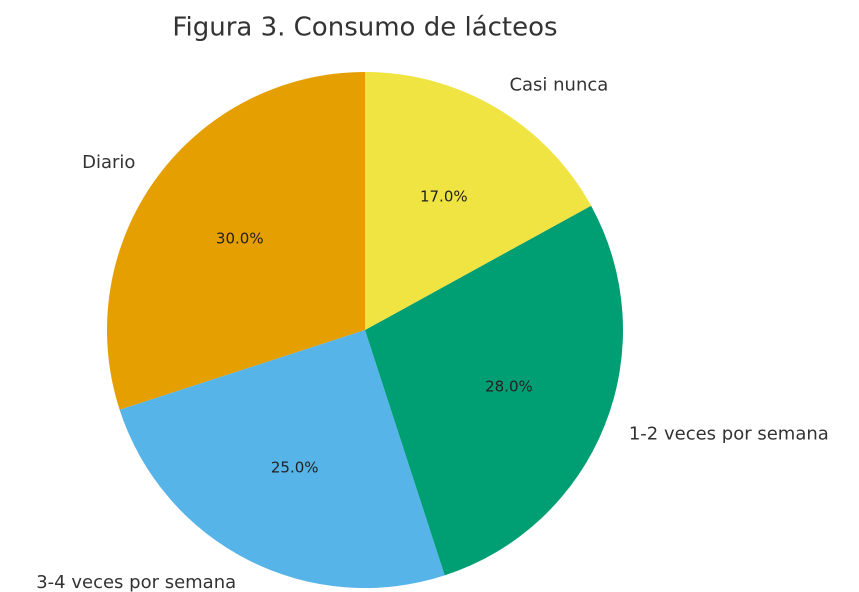 This screenshot has height=592, width=859. Describe the element at coordinates (729, 433) in the screenshot. I see `slice-label: 1-2 veces por semana` at that location.